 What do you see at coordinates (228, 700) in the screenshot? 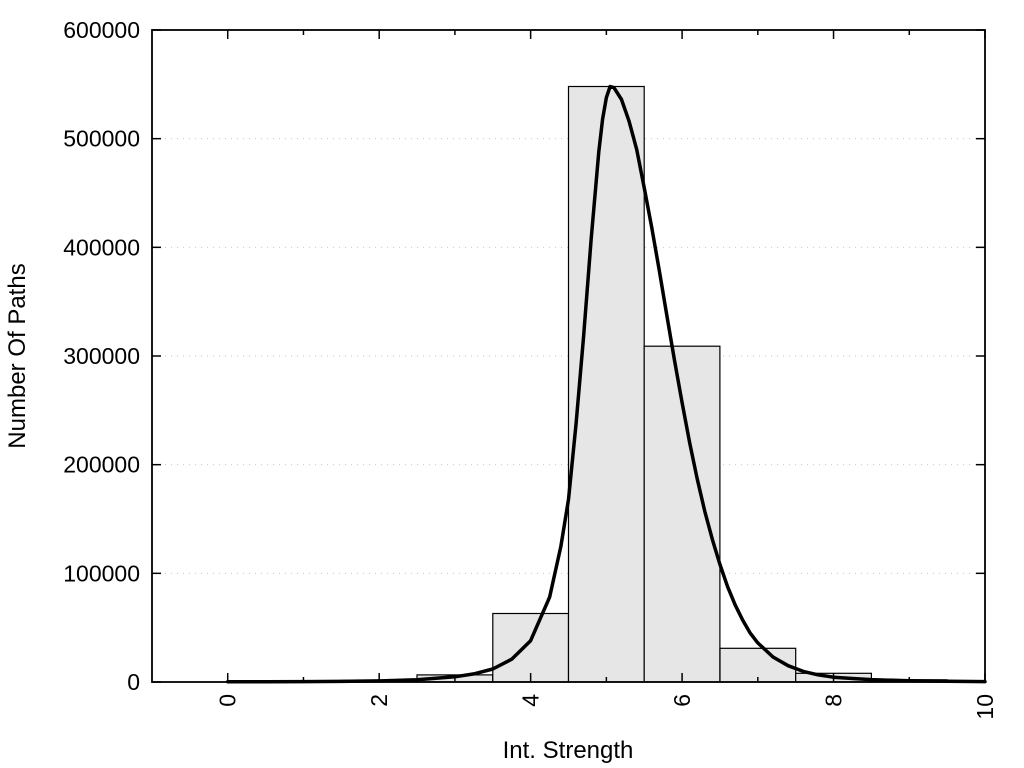
I see `x-tick-label: 0` at bounding box center [228, 700].